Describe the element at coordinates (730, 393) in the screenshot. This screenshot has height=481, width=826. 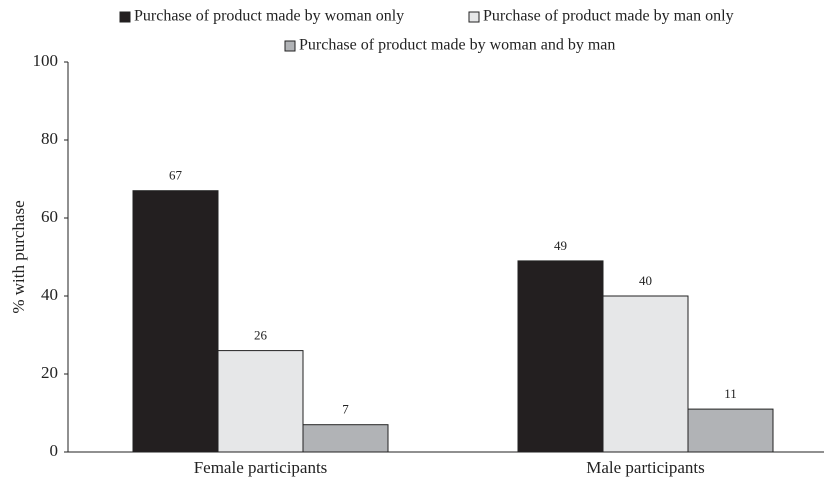
I see `data-label: 11` at that location.